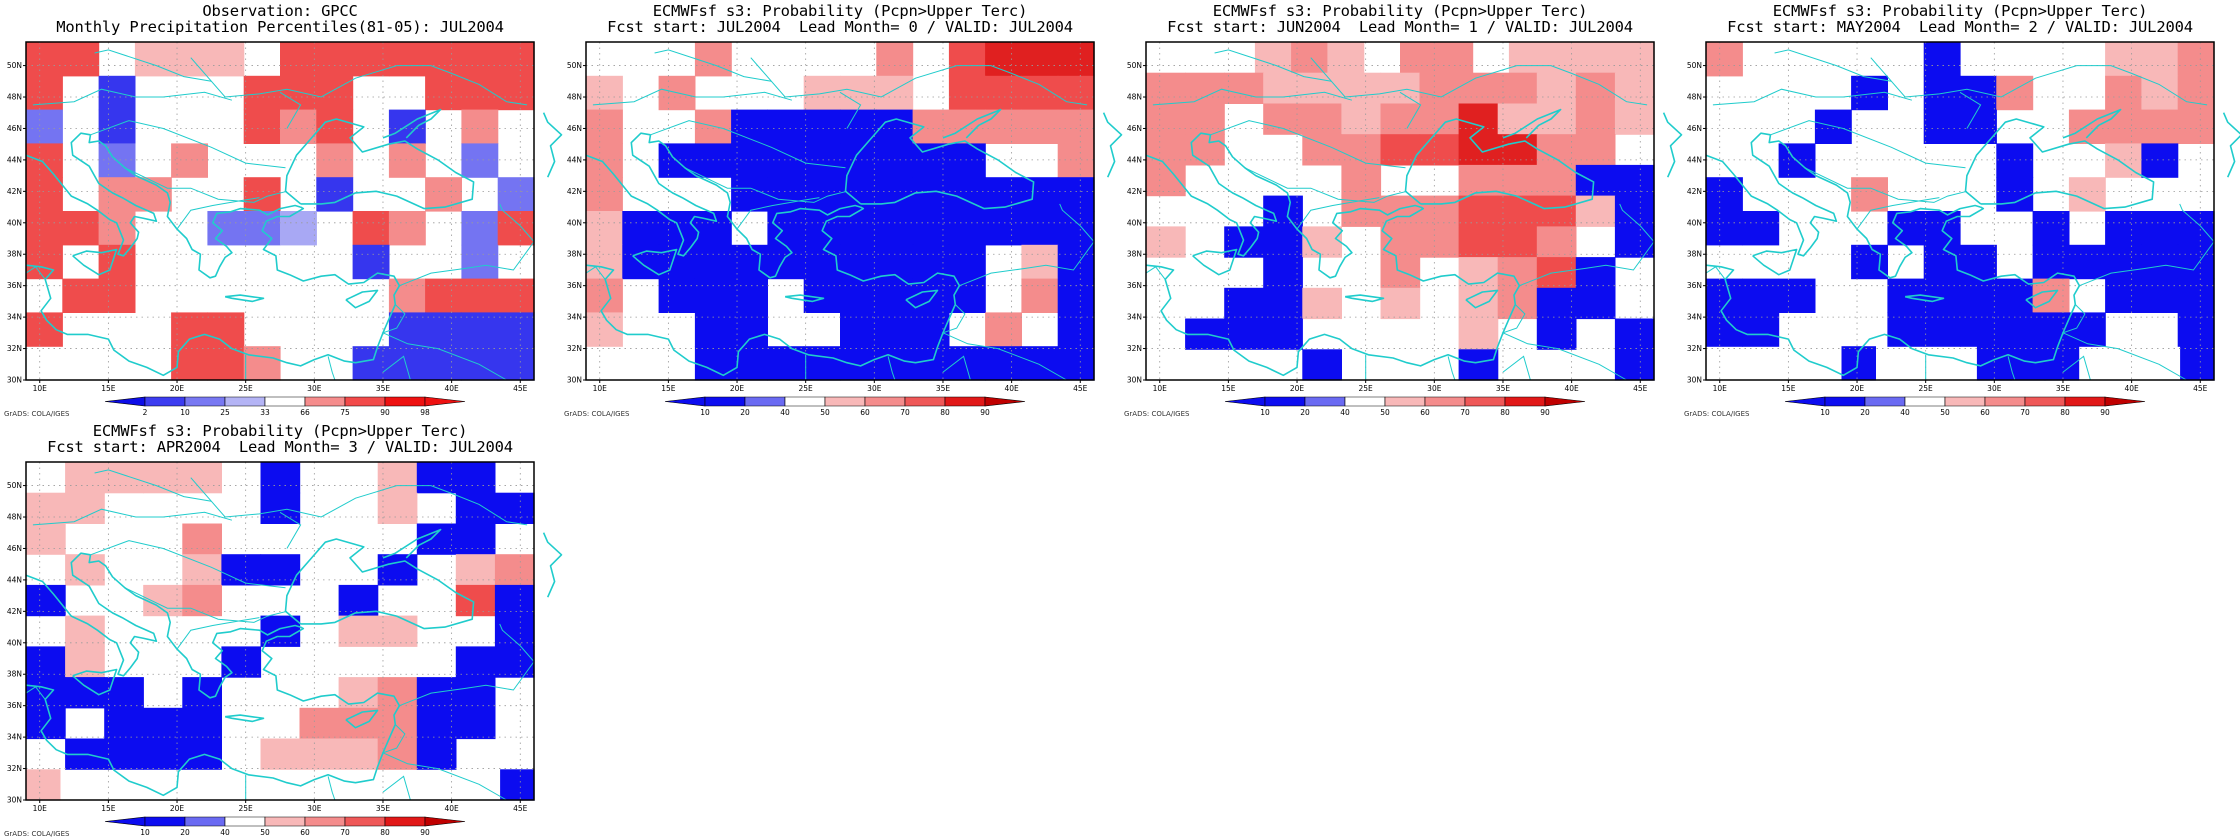 The image size is (2240, 840). Describe the element at coordinates (14, 380) in the screenshot. I see `lat-tick-label: 30N` at that location.